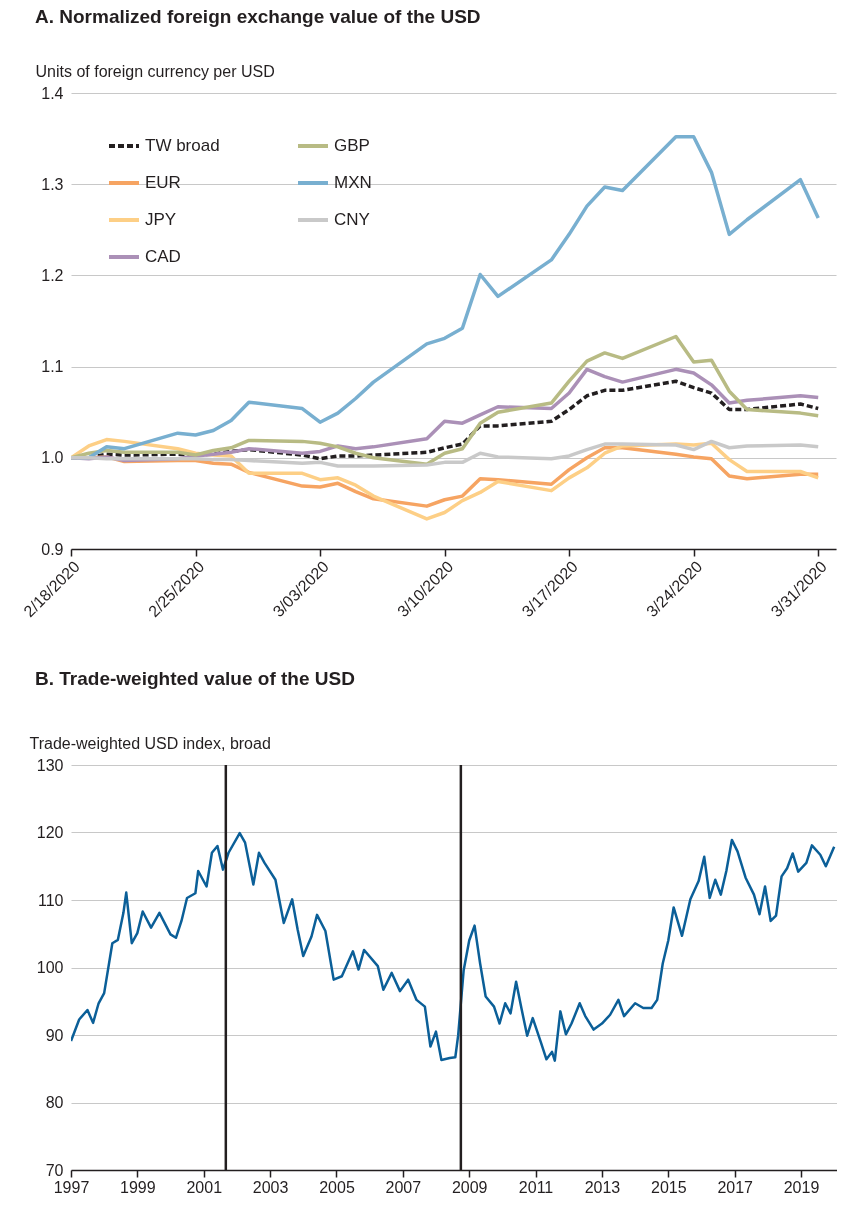  I want to click on y-tick-label: 100, so click(50, 967).